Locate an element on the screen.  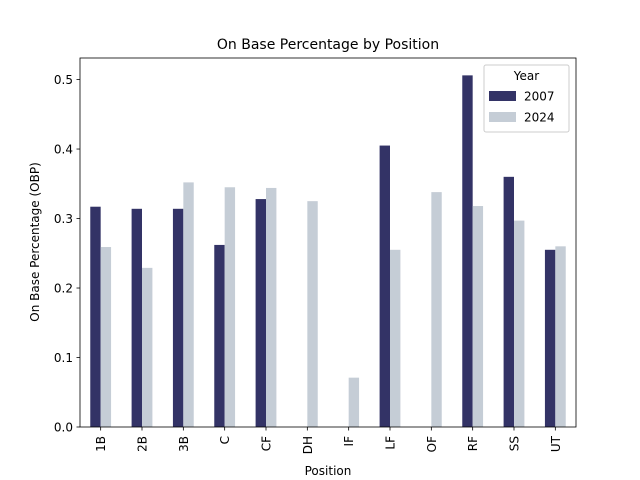
bar-2007-CF is located at coordinates (260, 313).